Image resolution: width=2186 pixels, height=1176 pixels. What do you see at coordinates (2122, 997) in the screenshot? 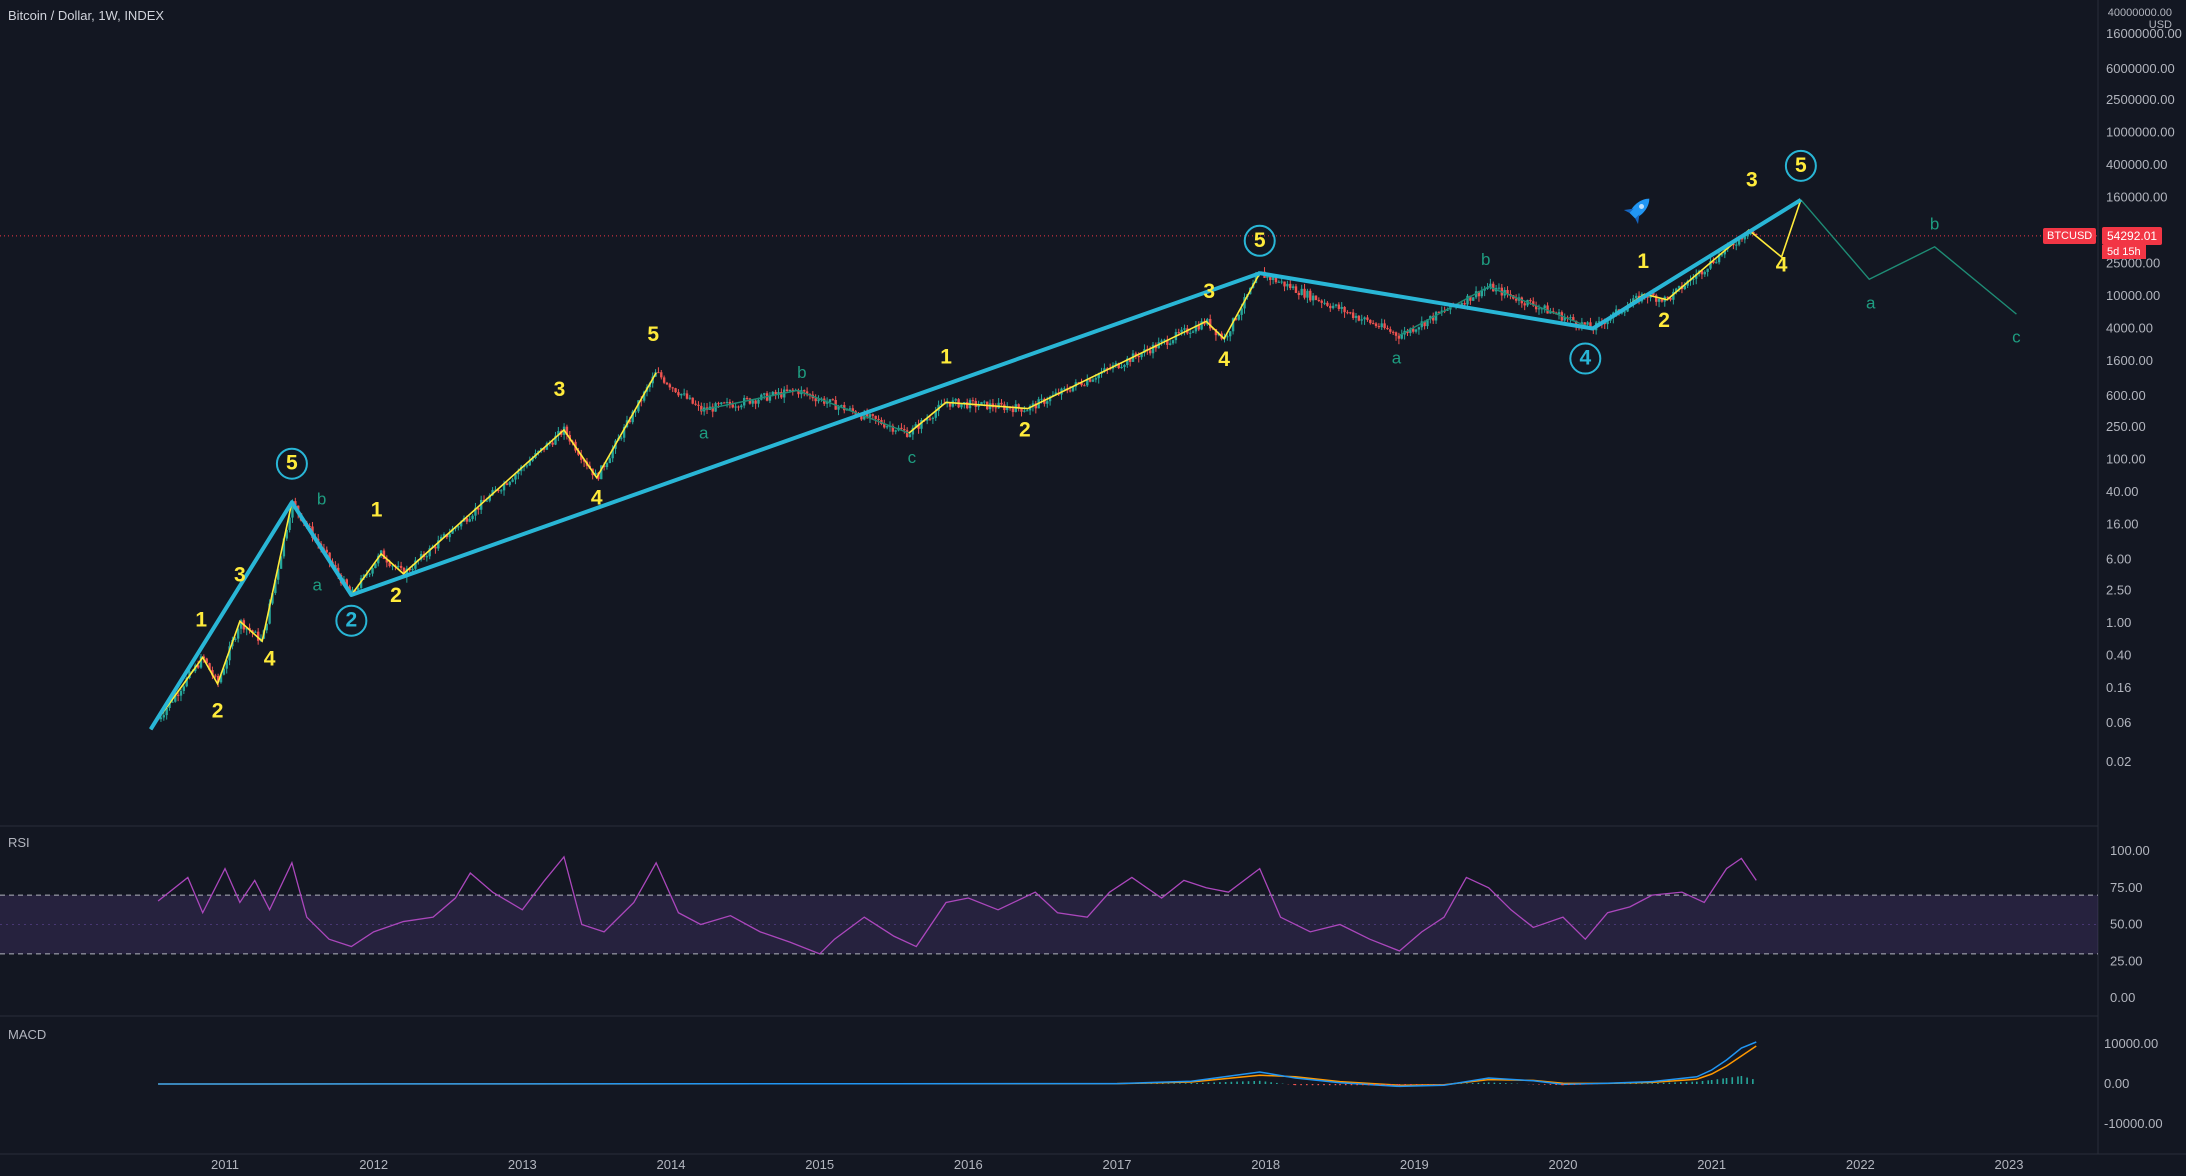
I see `rsi-tick-label: 0.00` at bounding box center [2122, 997].